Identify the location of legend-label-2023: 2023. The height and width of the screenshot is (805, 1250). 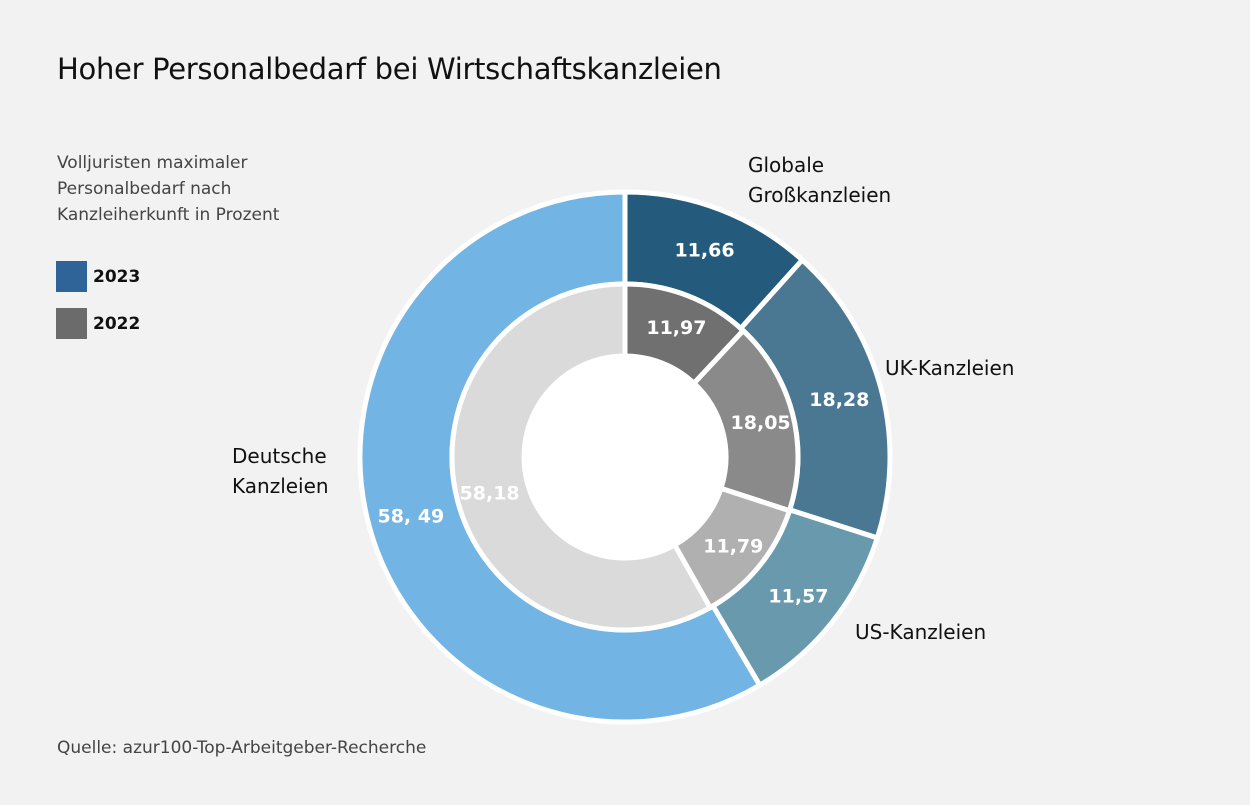
(117, 276).